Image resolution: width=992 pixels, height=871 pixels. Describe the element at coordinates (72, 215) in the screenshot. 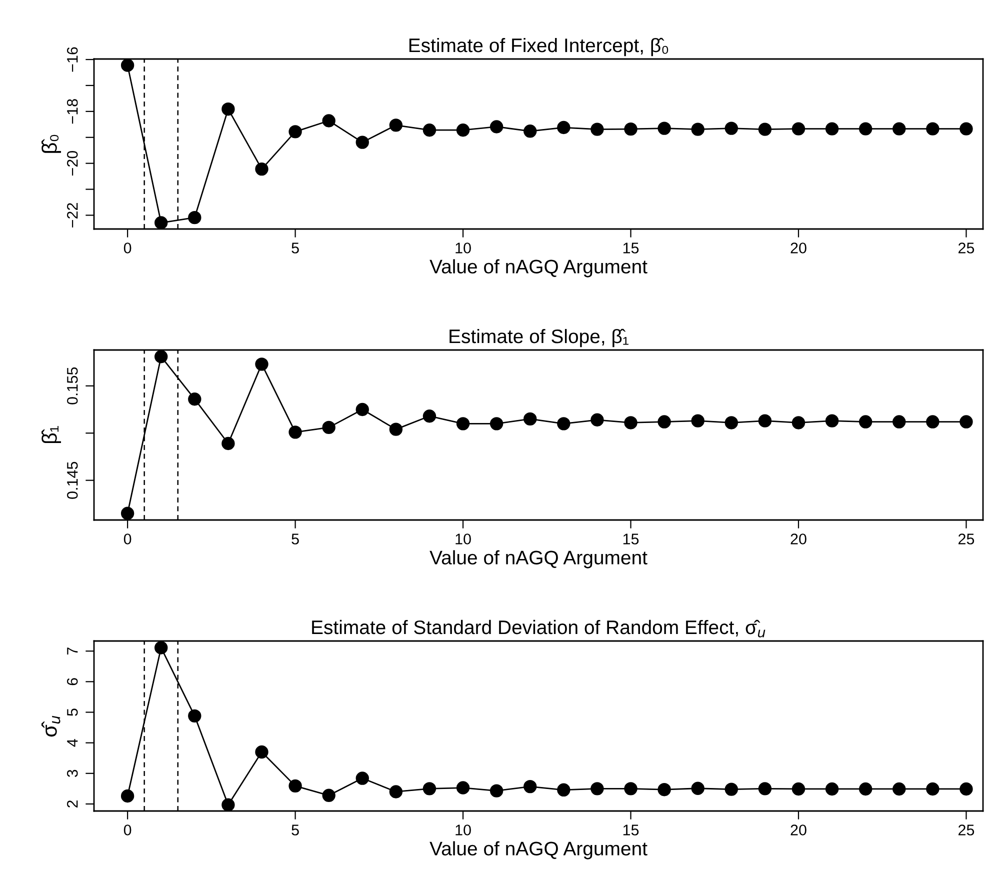

I see `y-tick-label: −22` at that location.